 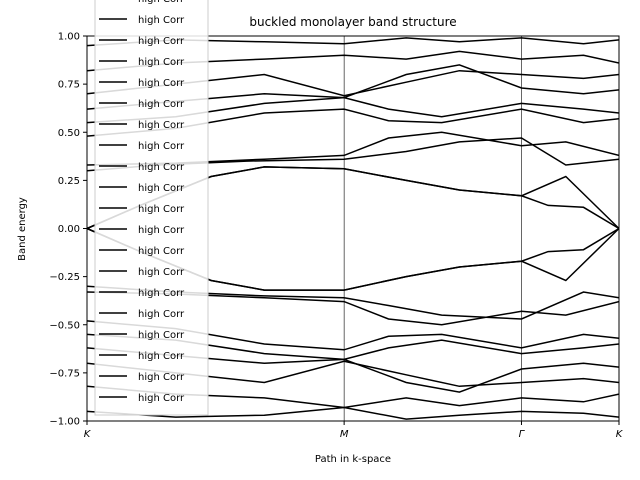 I want to click on legend-label-1: high Corr, so click(x=161, y=20).